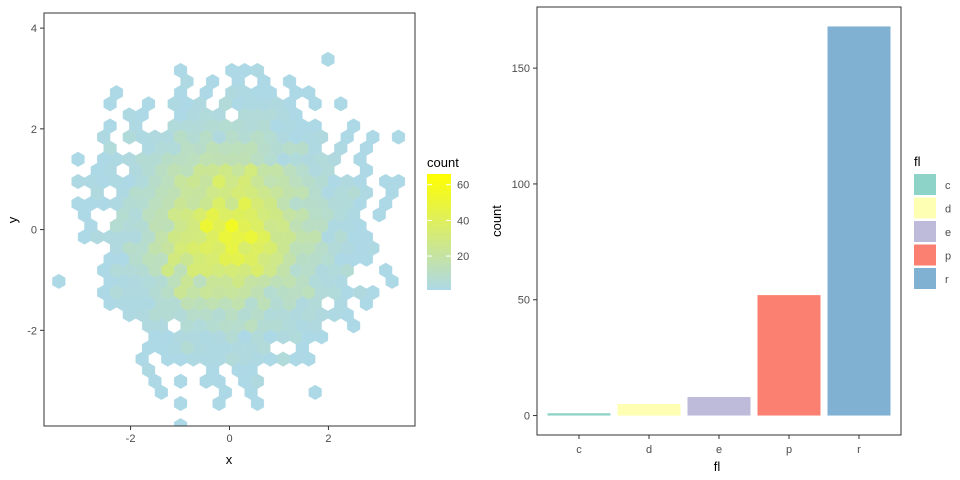 This screenshot has width=960, height=480. Describe the element at coordinates (917, 161) in the screenshot. I see `fl-legend-title: fl` at that location.